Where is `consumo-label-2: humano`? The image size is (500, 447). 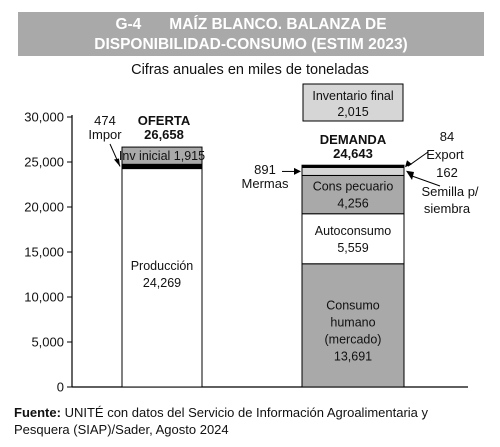 consumo-label-2: humano is located at coordinates (352, 322).